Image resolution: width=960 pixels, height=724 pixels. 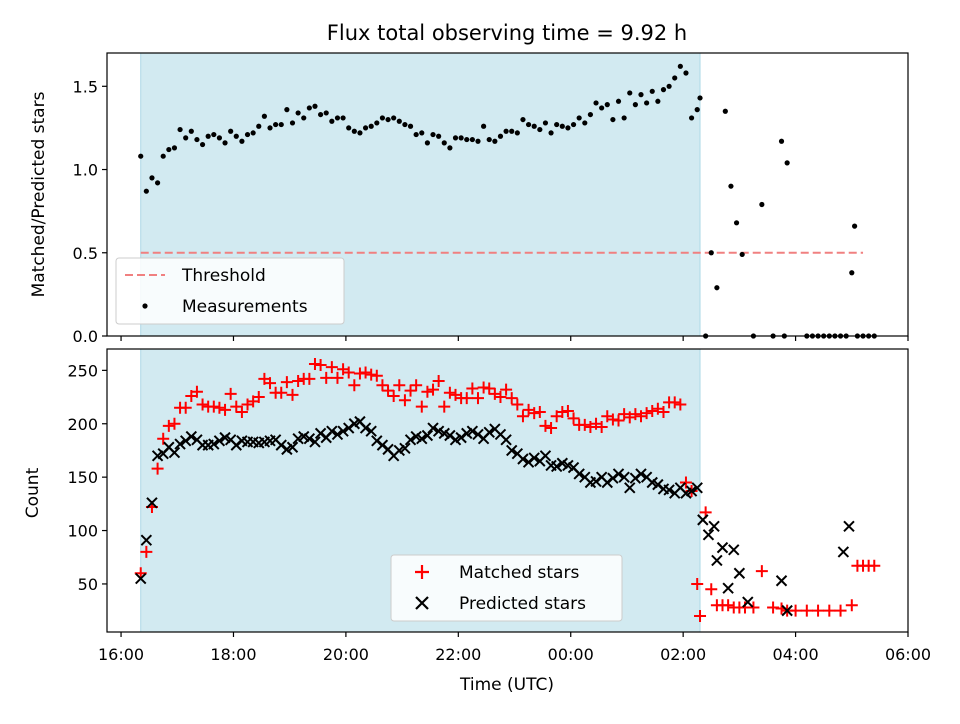 I want to click on x-tick-label: 20:00, so click(x=346, y=654).